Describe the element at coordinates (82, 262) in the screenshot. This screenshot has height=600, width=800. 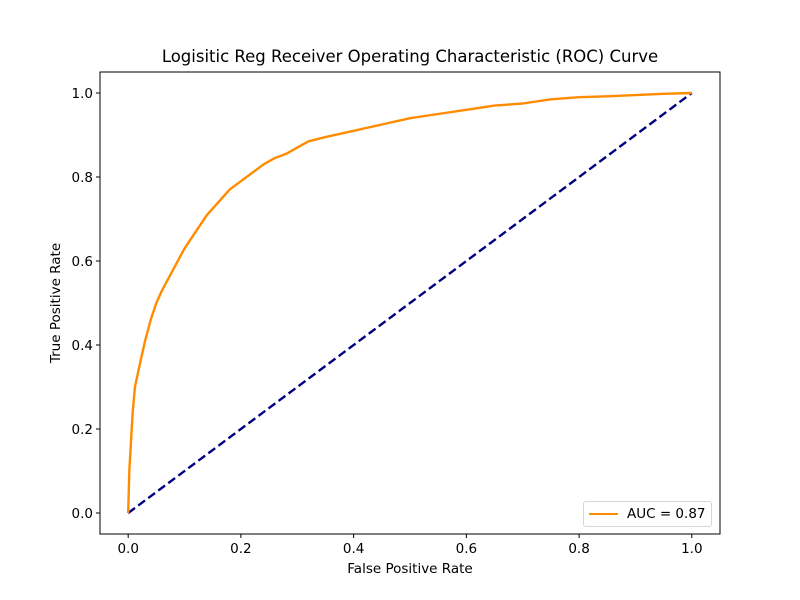
I see `y-tick-label: 0.6` at that location.